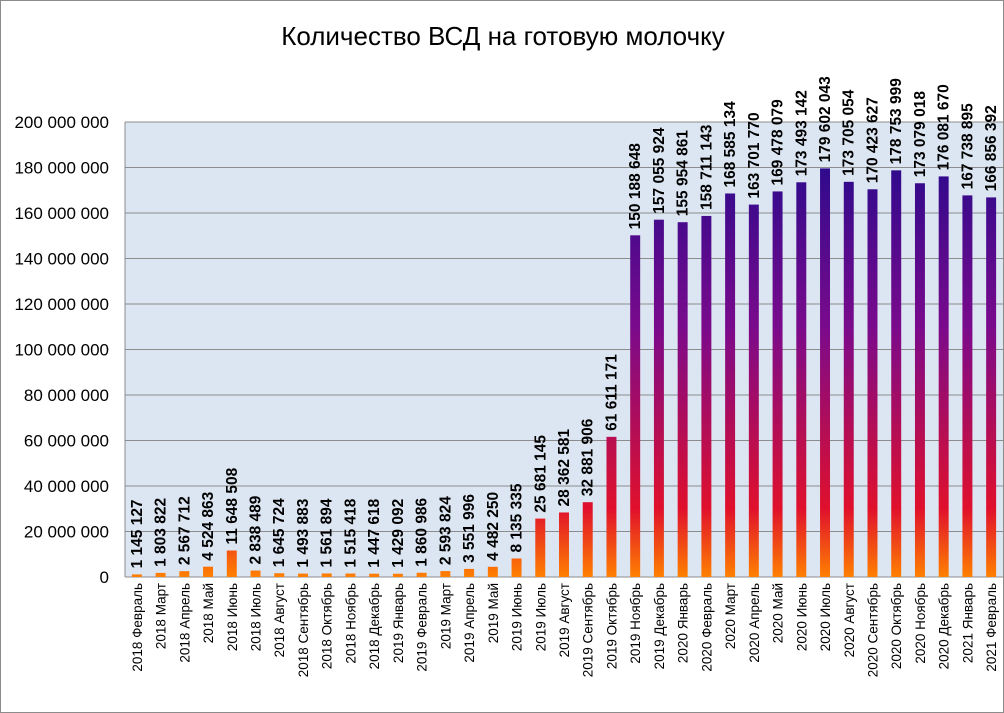  I want to click on data-label: 28 362 581, so click(564, 468).